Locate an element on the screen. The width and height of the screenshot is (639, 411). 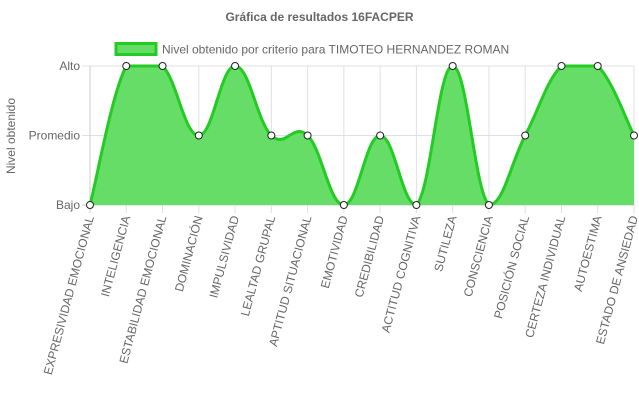
x-tick-label: CREDIBILIDAD is located at coordinates (369, 256).